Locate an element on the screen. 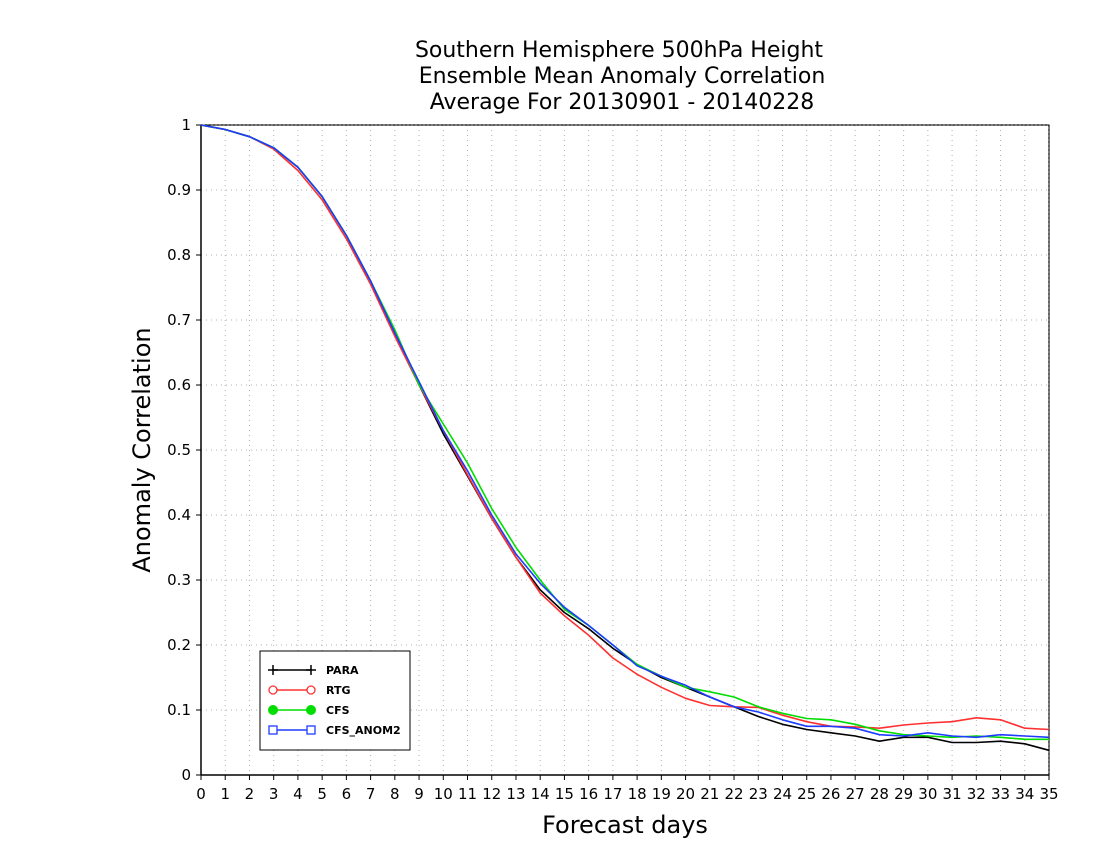  x-tick-label-17: 17 is located at coordinates (612, 794).